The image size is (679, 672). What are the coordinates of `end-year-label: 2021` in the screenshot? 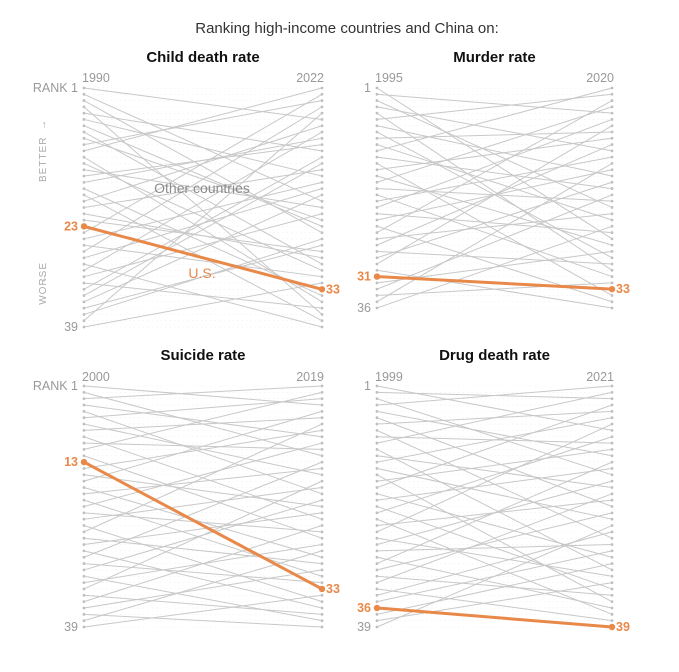 It's located at (600, 377).